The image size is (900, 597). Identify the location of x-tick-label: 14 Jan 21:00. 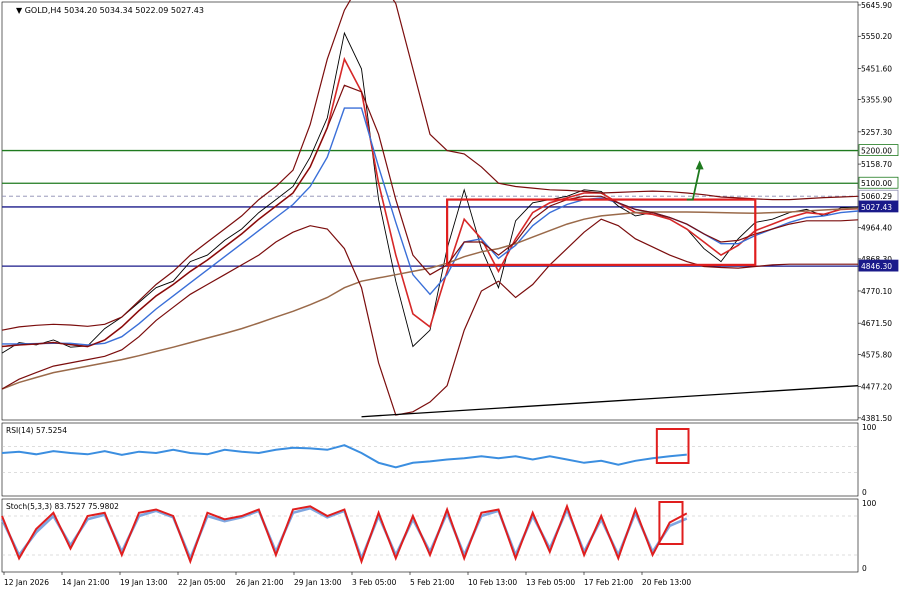
(86, 582).